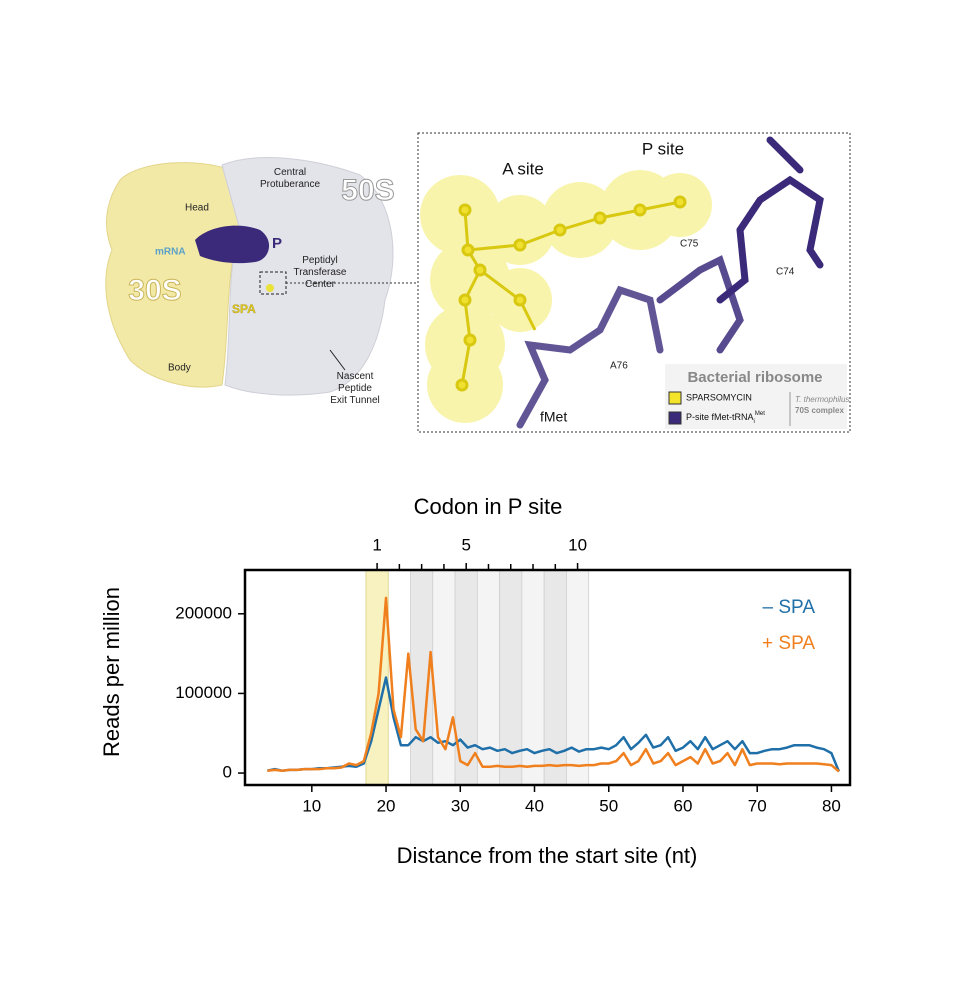 The height and width of the screenshot is (981, 980). I want to click on x-tick-label: 30, so click(460, 805).